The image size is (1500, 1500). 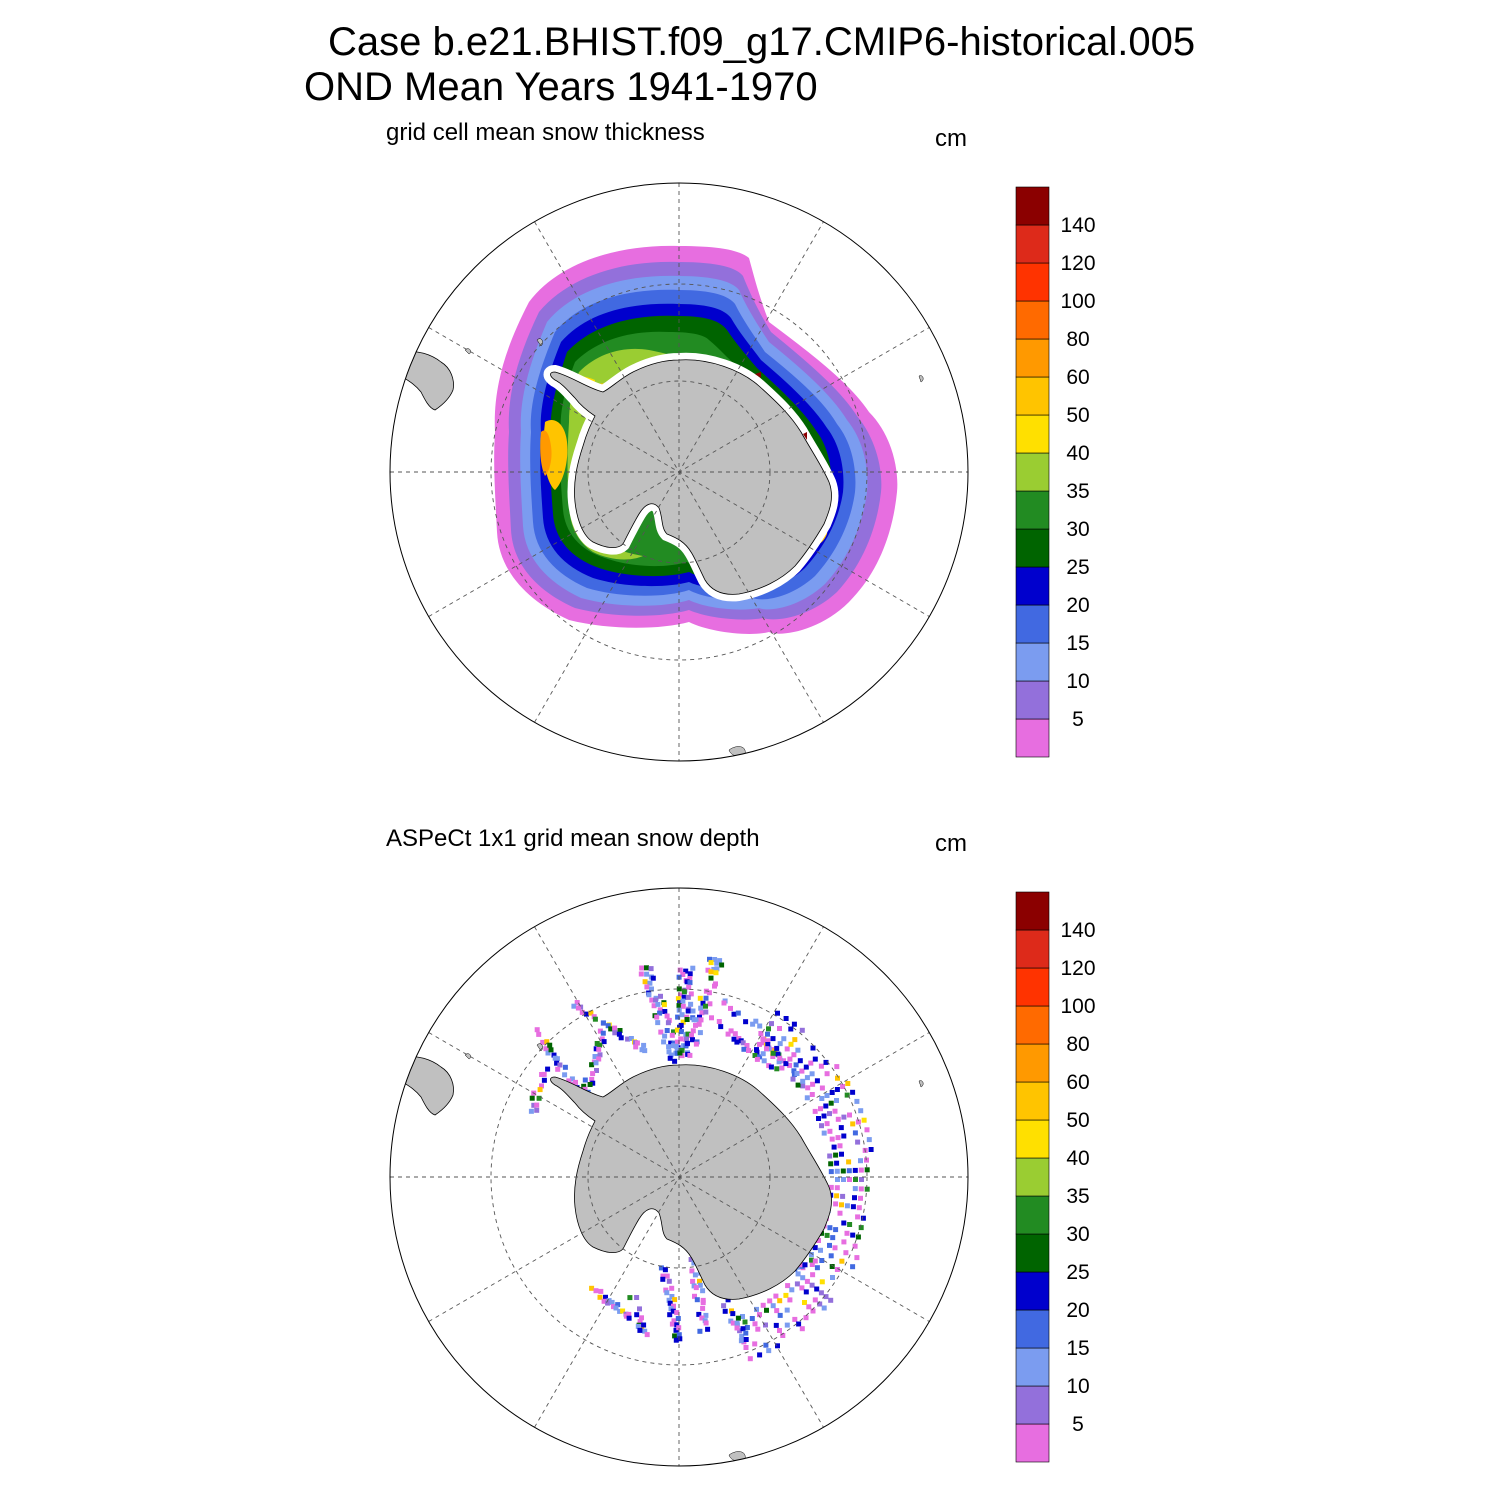 What do you see at coordinates (951, 138) in the screenshot?
I see `units-label-model: cm` at bounding box center [951, 138].